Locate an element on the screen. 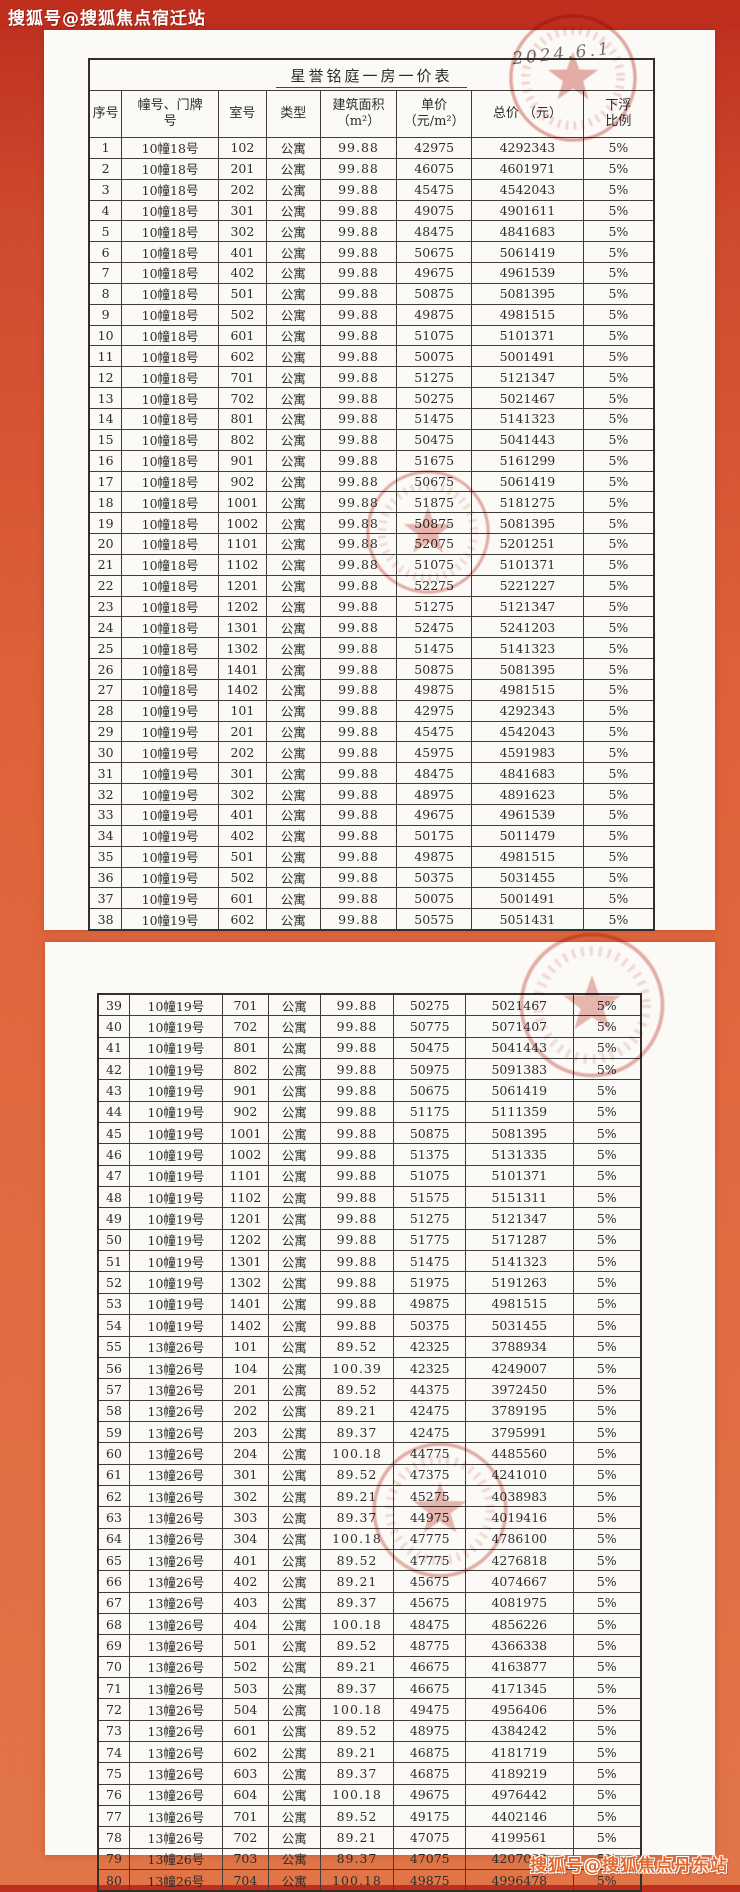 This screenshot has height=1892, width=740. table-row: 8 10幢18号 501 公寓 99.88 50875 5081395 5% is located at coordinates (371, 293).